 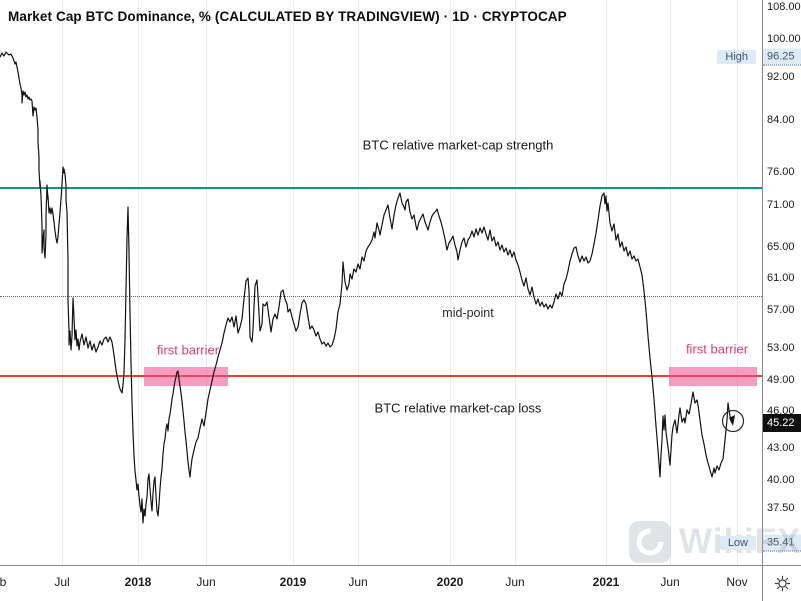 What do you see at coordinates (381, 583) in the screenshot?
I see `time-axis: b Jul 2018 Jun 2019 Jun 2020 Jun 2021 Jun Nov` at bounding box center [381, 583].